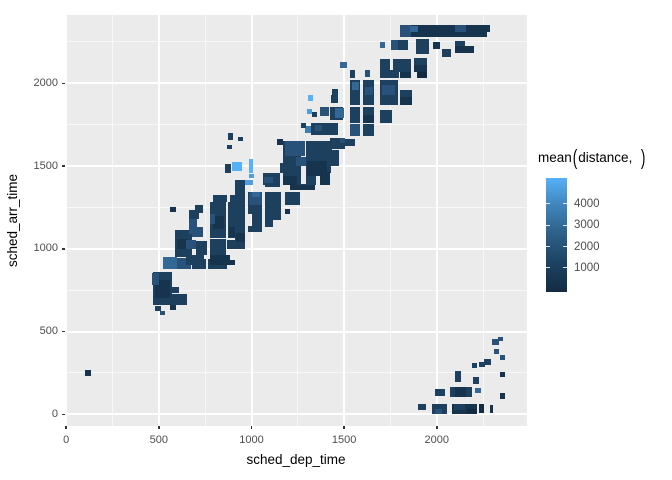 The height and width of the screenshot is (480, 672). I want to click on legend-title-close-paren: ), so click(643, 157).